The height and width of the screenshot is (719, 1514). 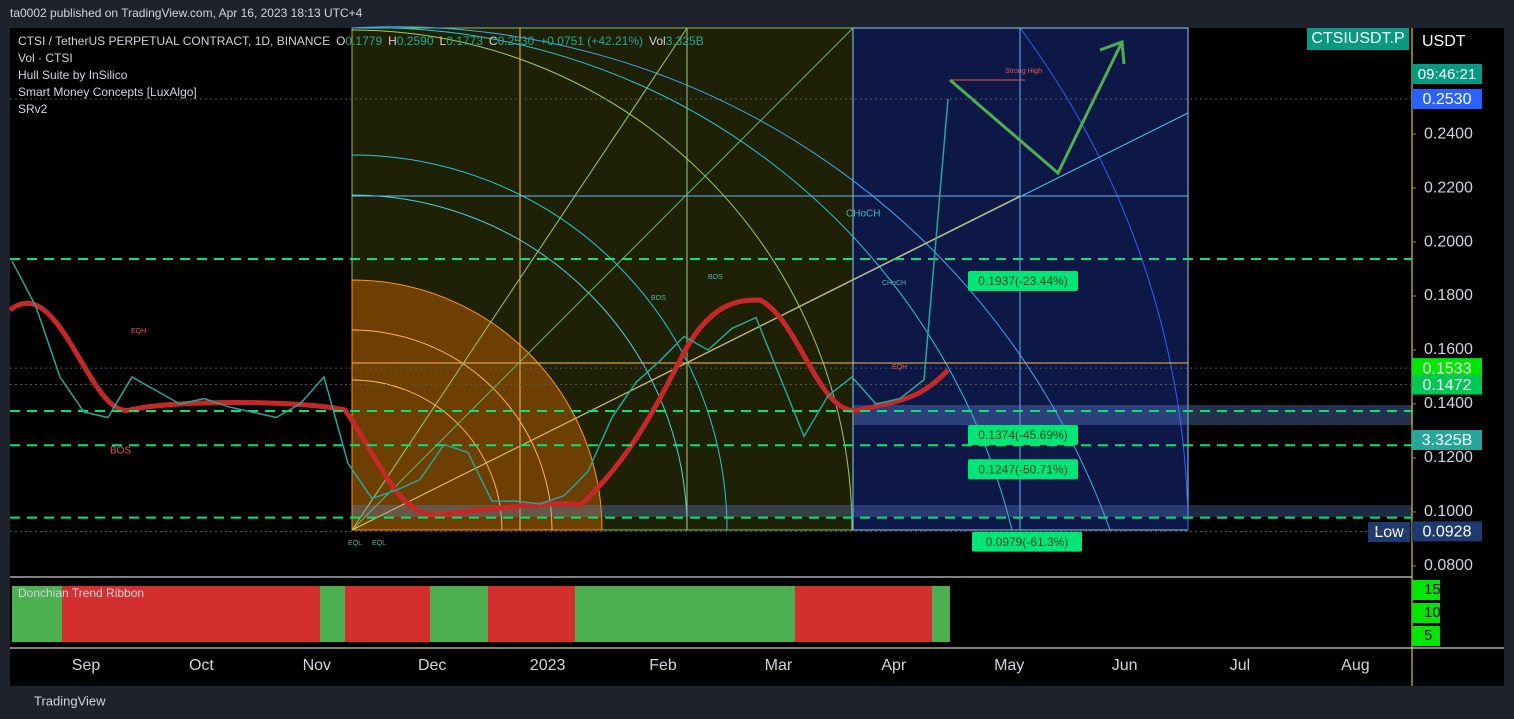 I want to click on y-tick-label: 0.2400, so click(x=1448, y=133).